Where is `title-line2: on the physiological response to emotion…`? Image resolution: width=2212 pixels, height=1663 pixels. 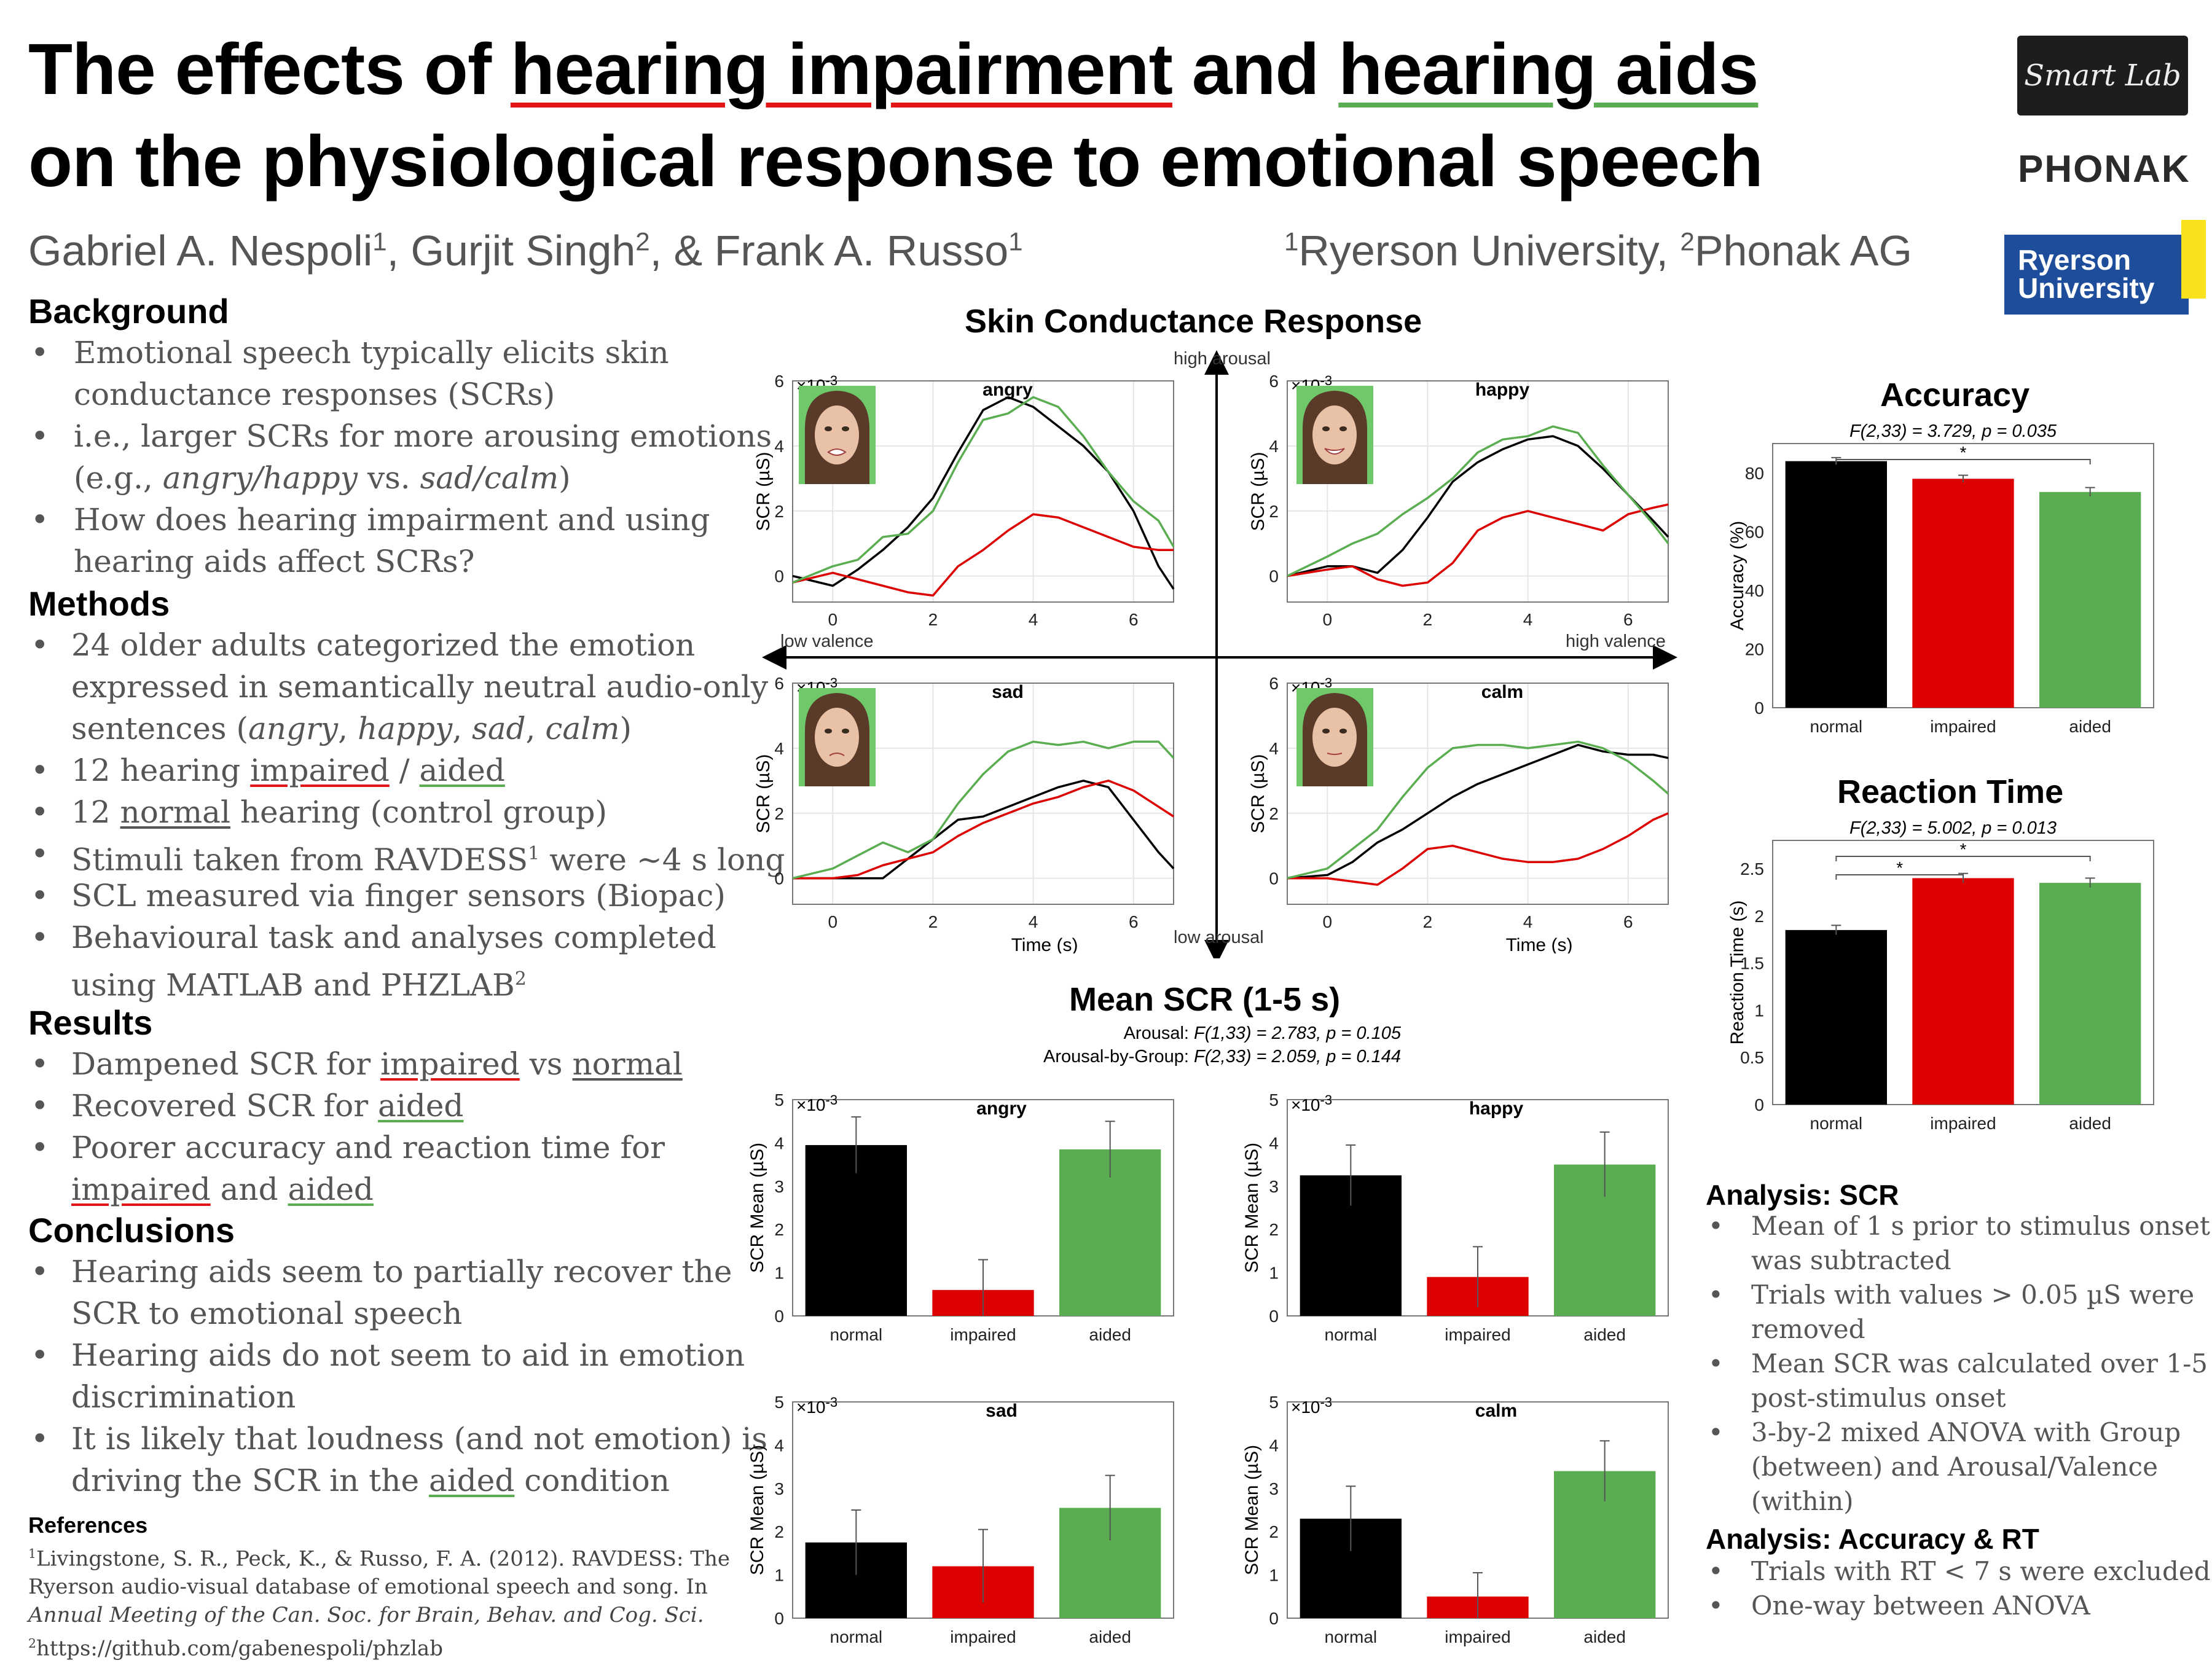
title-line2: on the physiological response to emotion… is located at coordinates (895, 161).